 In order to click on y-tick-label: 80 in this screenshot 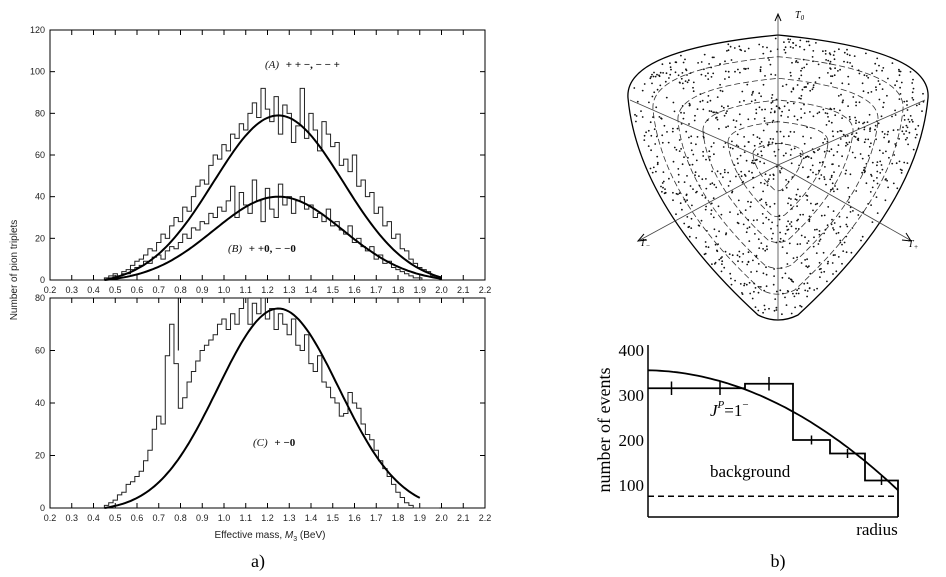, I will do `click(40, 298)`.